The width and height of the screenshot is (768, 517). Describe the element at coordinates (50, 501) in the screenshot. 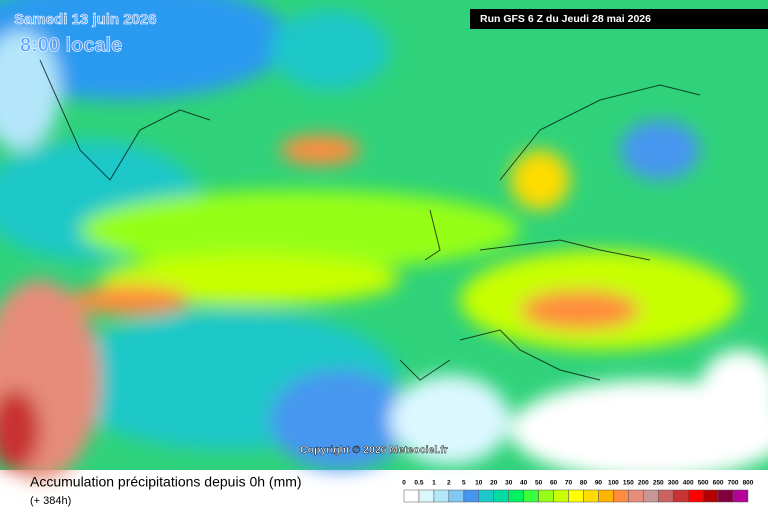

I see `legend-subtitle: (+ 384h)` at that location.